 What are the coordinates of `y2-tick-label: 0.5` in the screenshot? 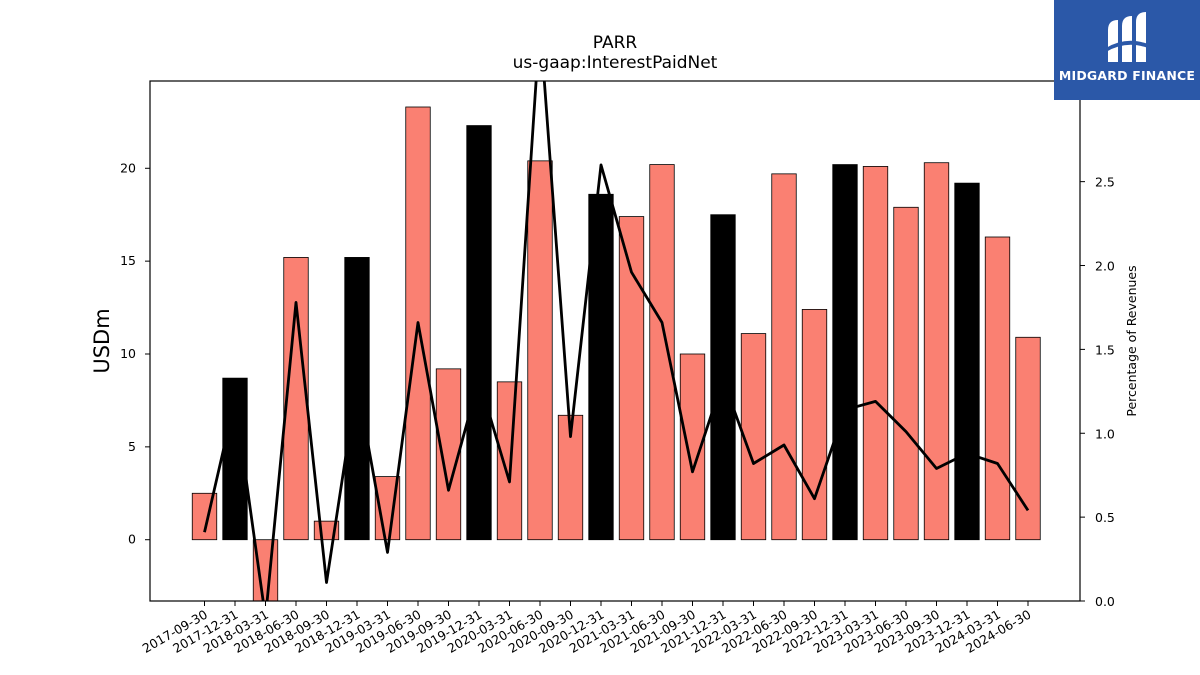 It's located at (1105, 517).